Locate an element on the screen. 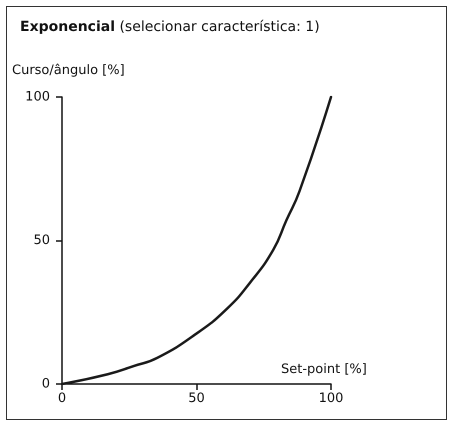 The height and width of the screenshot is (428, 455). y-tick-label: 100 is located at coordinates (37, 97).